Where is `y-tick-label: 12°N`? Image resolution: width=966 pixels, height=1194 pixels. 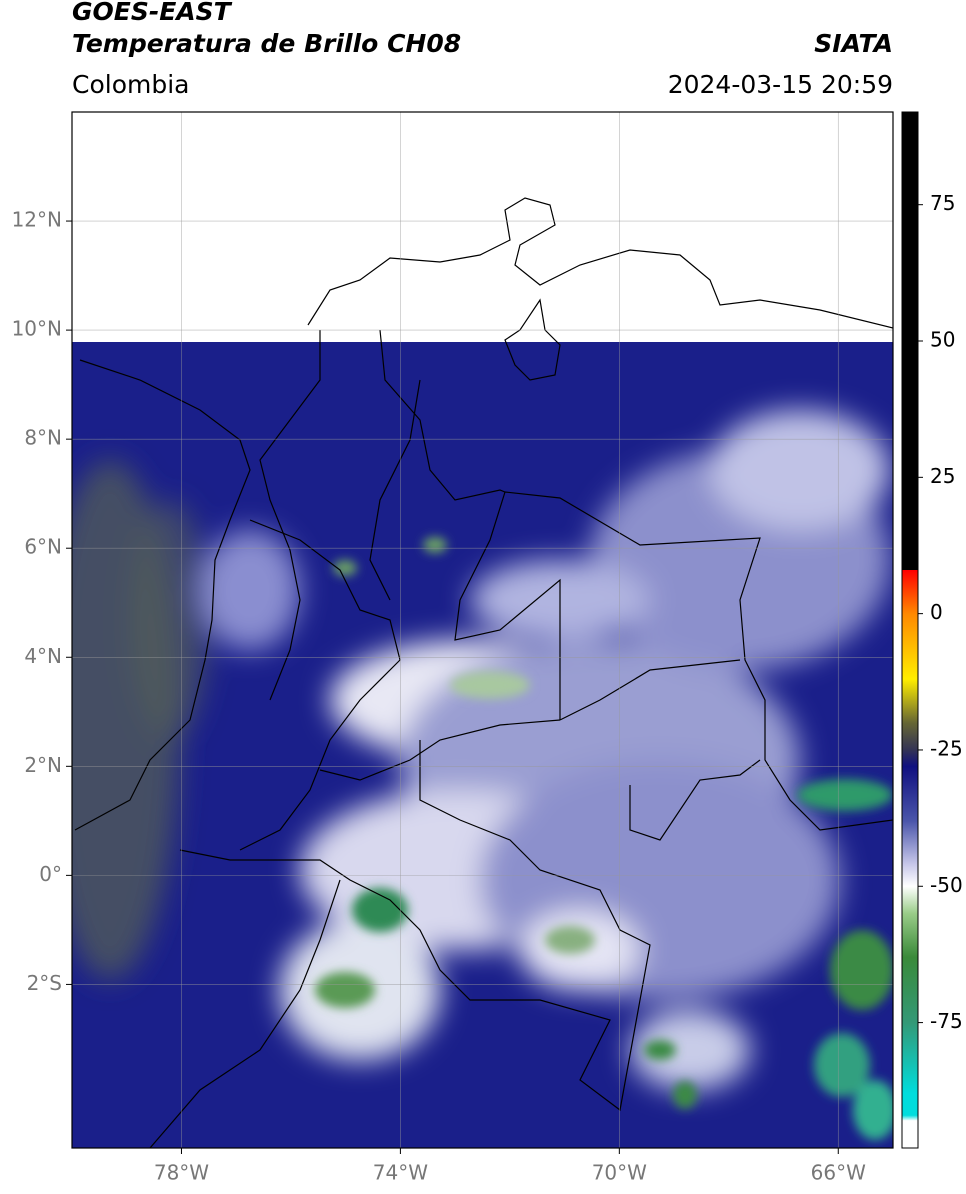
y-tick-label: 12°N is located at coordinates (37, 220).